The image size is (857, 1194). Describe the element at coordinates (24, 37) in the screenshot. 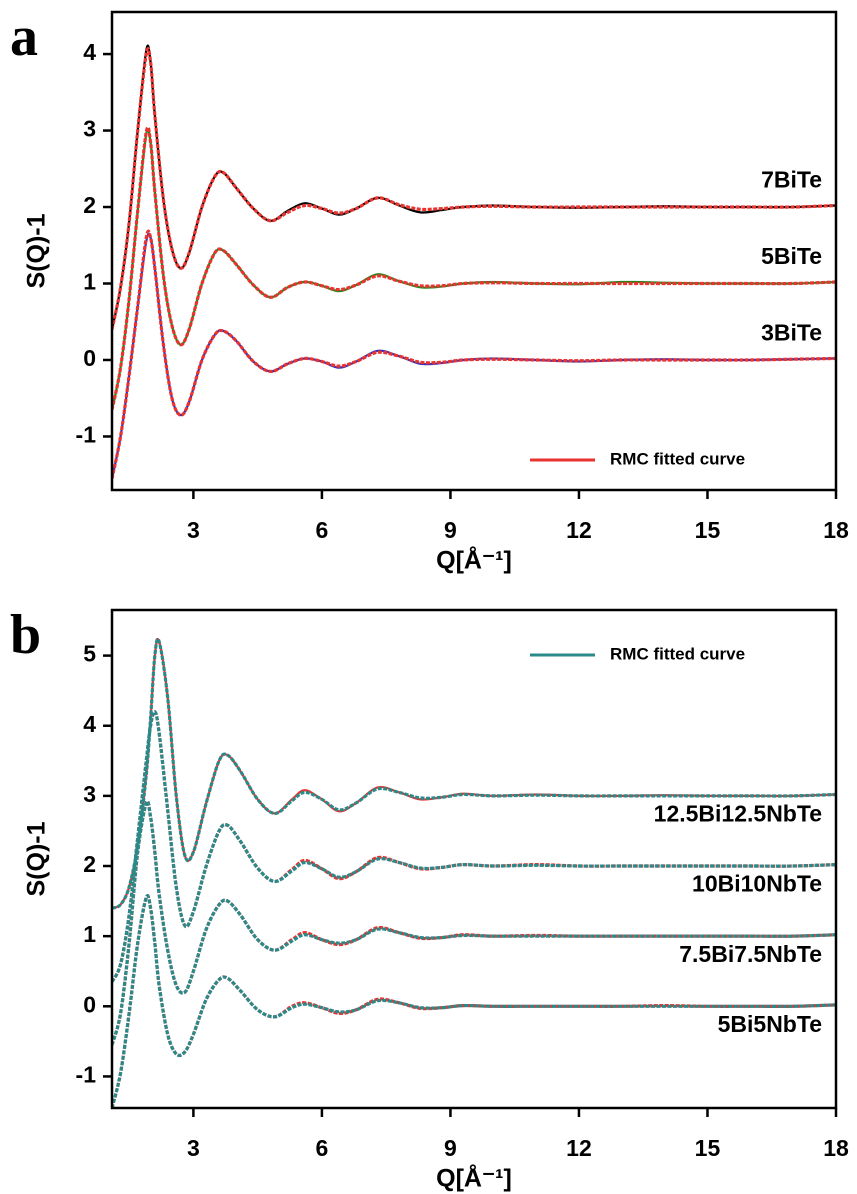

I see `panel-letter: a` at that location.